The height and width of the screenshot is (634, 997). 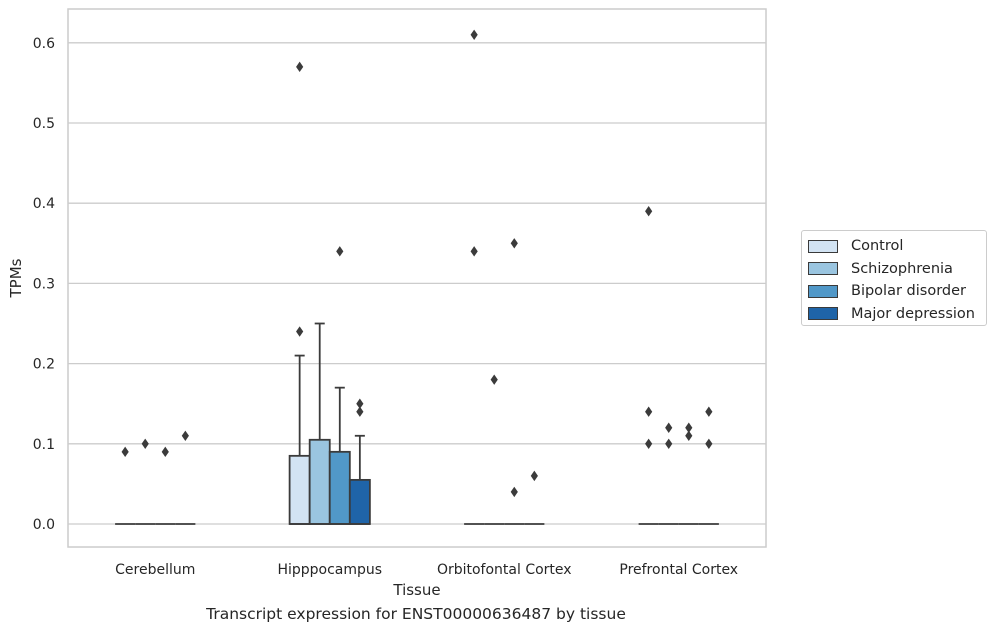 I want to click on x-tick-label: Cerebellum, so click(x=155, y=570).